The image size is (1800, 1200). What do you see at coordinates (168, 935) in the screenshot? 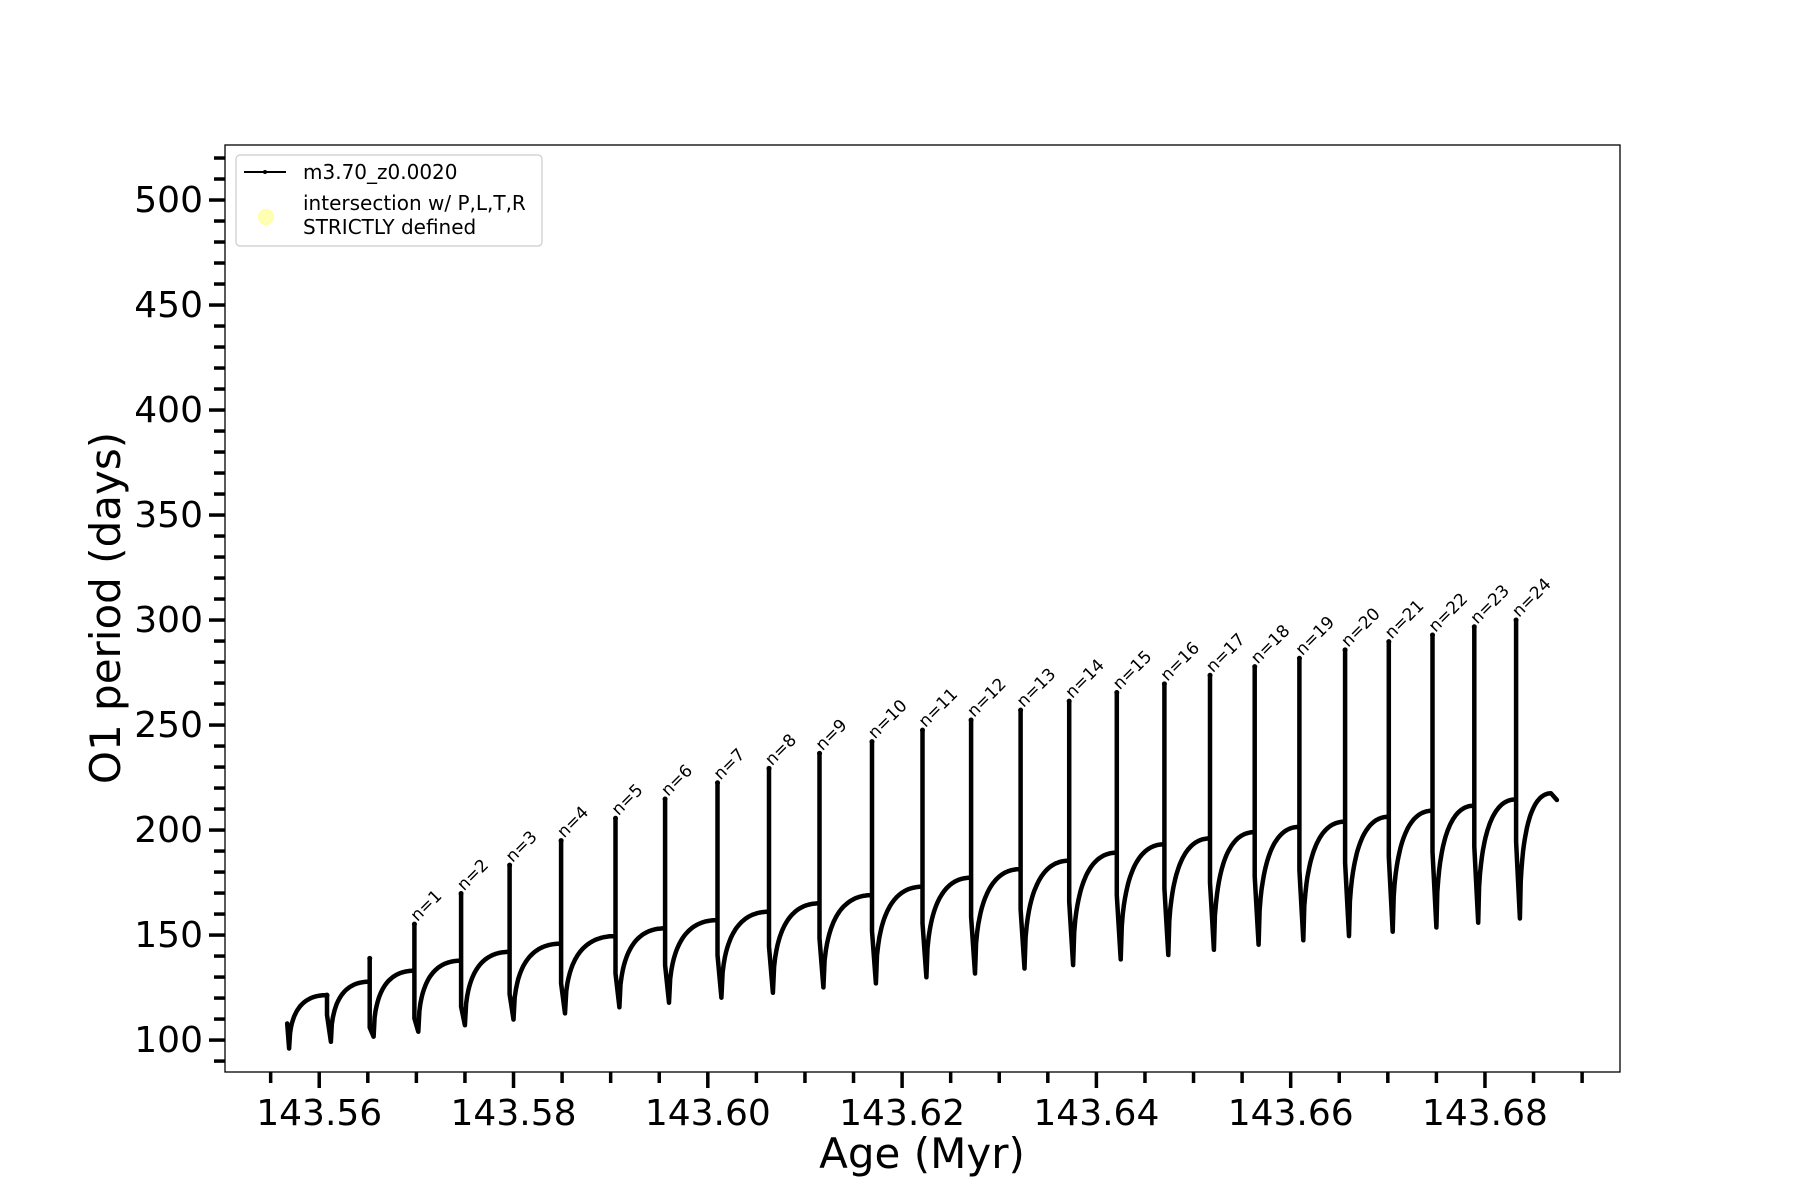
I see `y-tick-label: 150` at bounding box center [168, 935].